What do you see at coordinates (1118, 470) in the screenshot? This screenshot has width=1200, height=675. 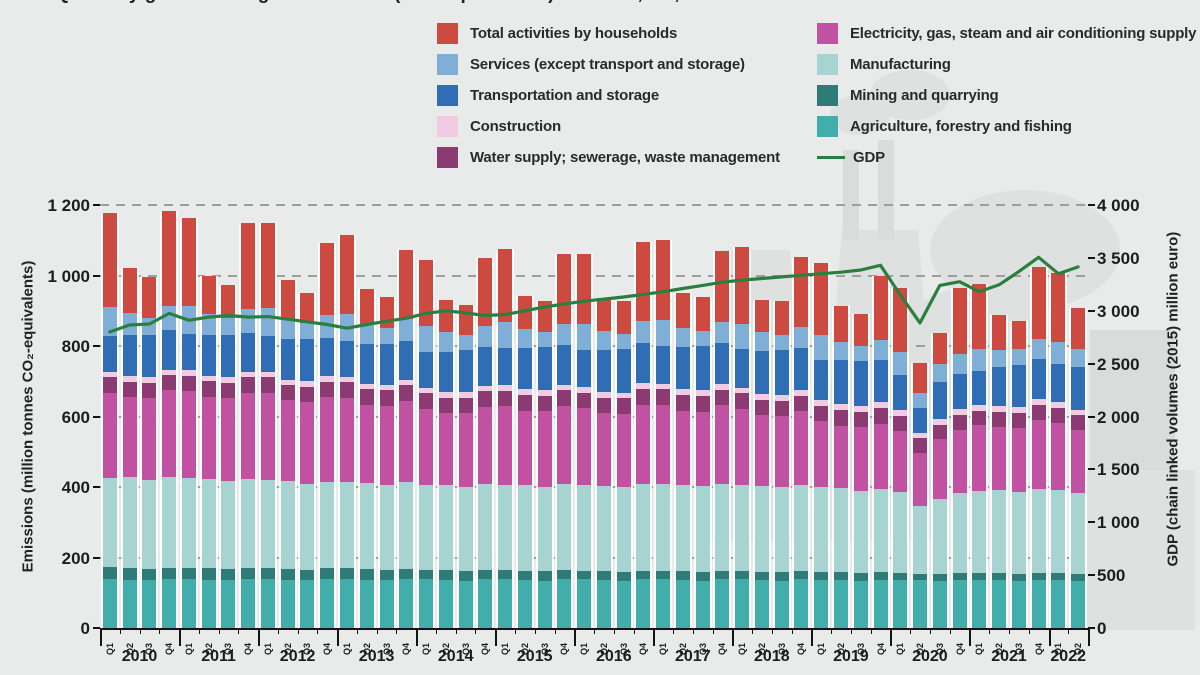 I see `right-axis-tick-label: 1 500` at bounding box center [1118, 470].